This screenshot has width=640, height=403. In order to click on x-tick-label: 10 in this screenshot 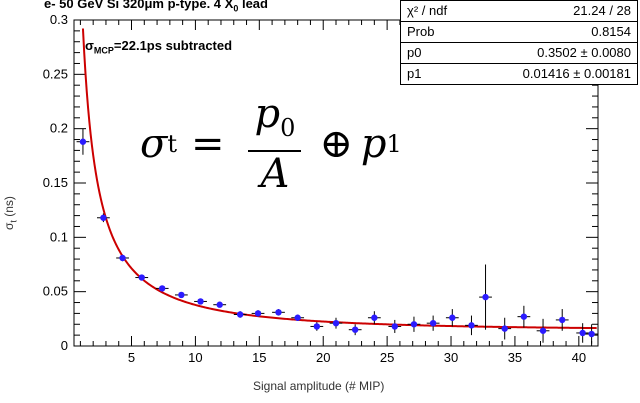, I will do `click(195, 357)`.